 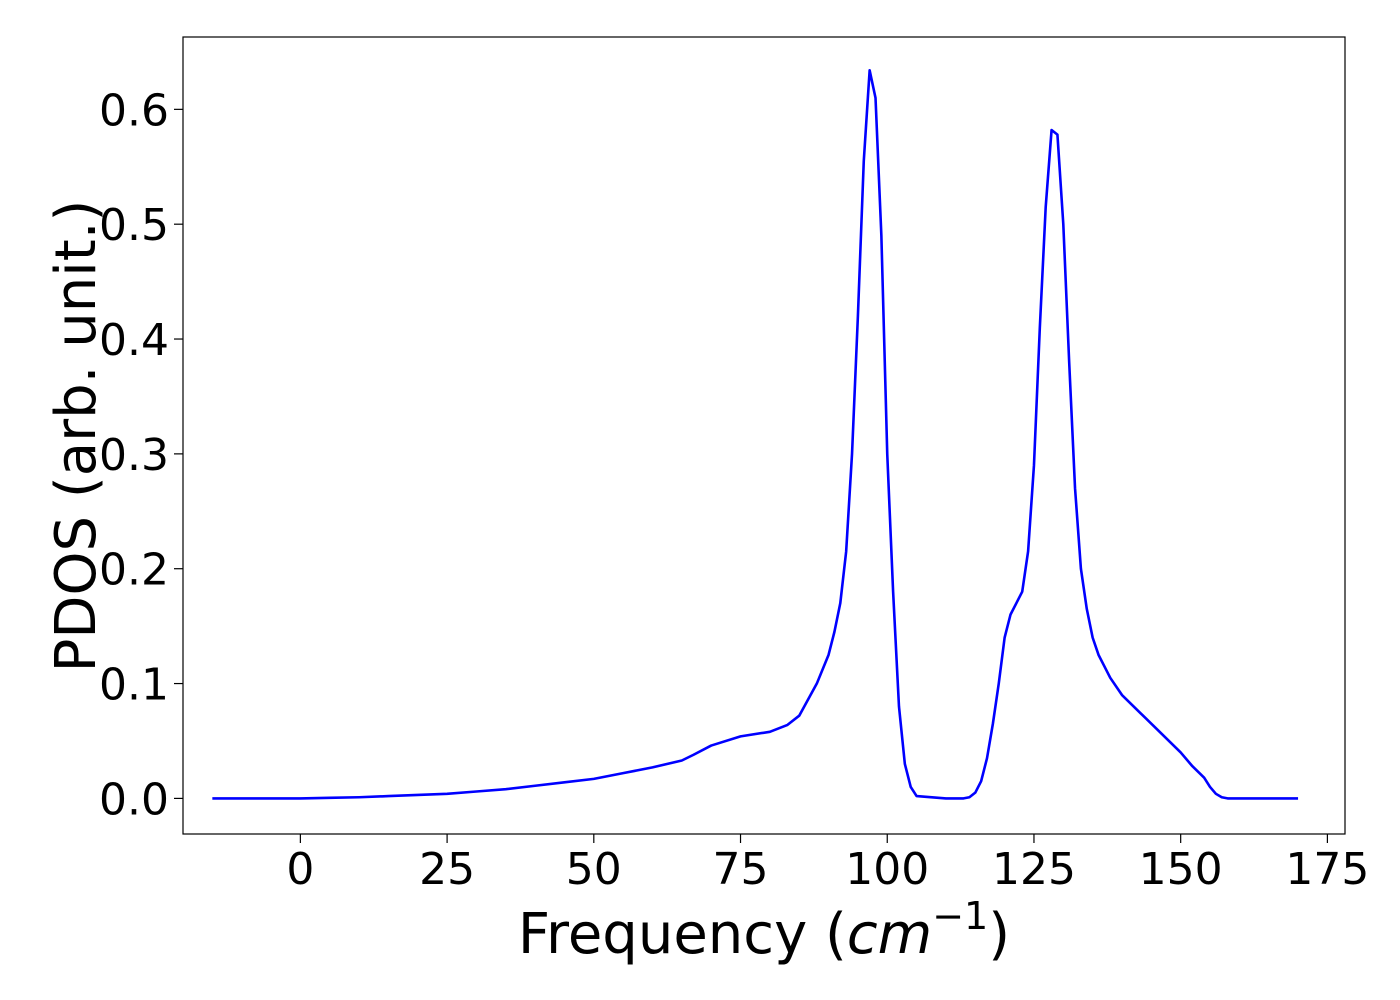 I want to click on x-tick-label: 125, so click(x=1034, y=869).